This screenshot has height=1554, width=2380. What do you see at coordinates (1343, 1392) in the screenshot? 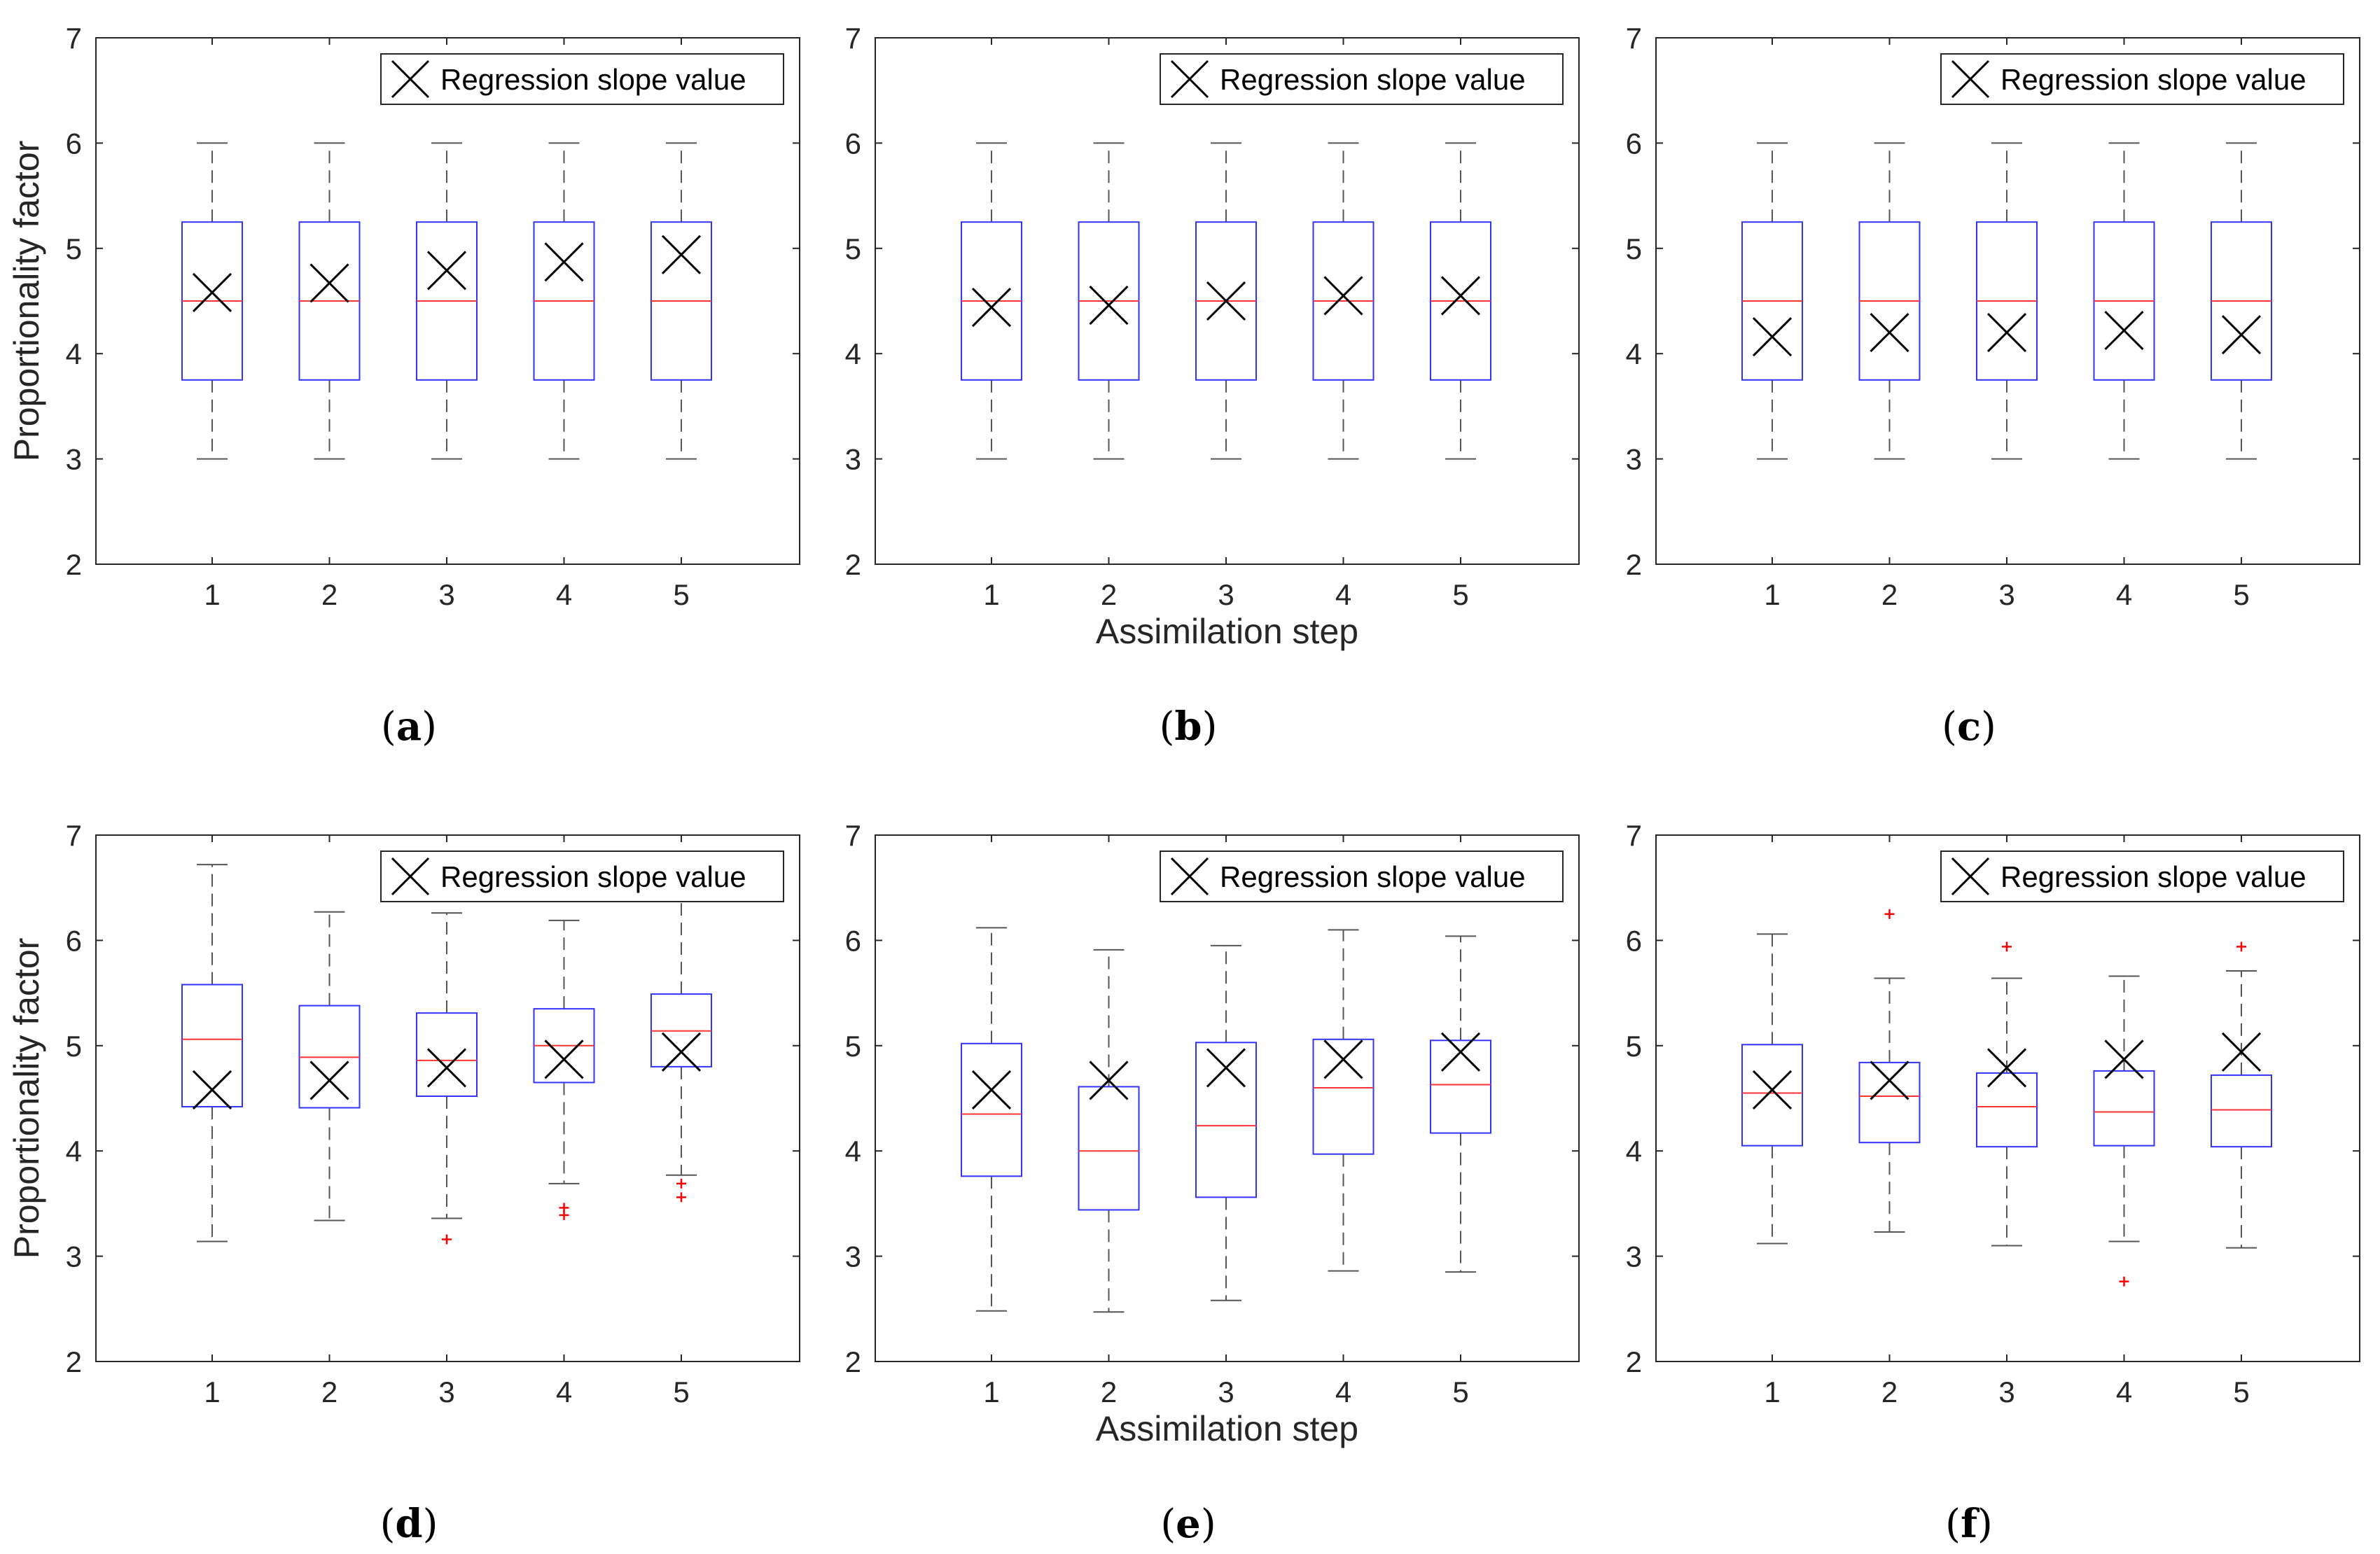
I see `panel-e-xtick-label: 4` at bounding box center [1343, 1392].